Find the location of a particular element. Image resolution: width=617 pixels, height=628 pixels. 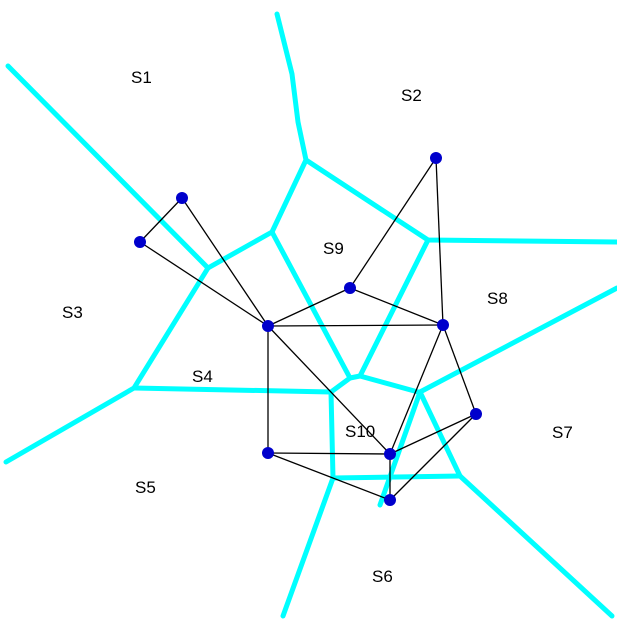

region-label-s2: S2 is located at coordinates (411, 95).